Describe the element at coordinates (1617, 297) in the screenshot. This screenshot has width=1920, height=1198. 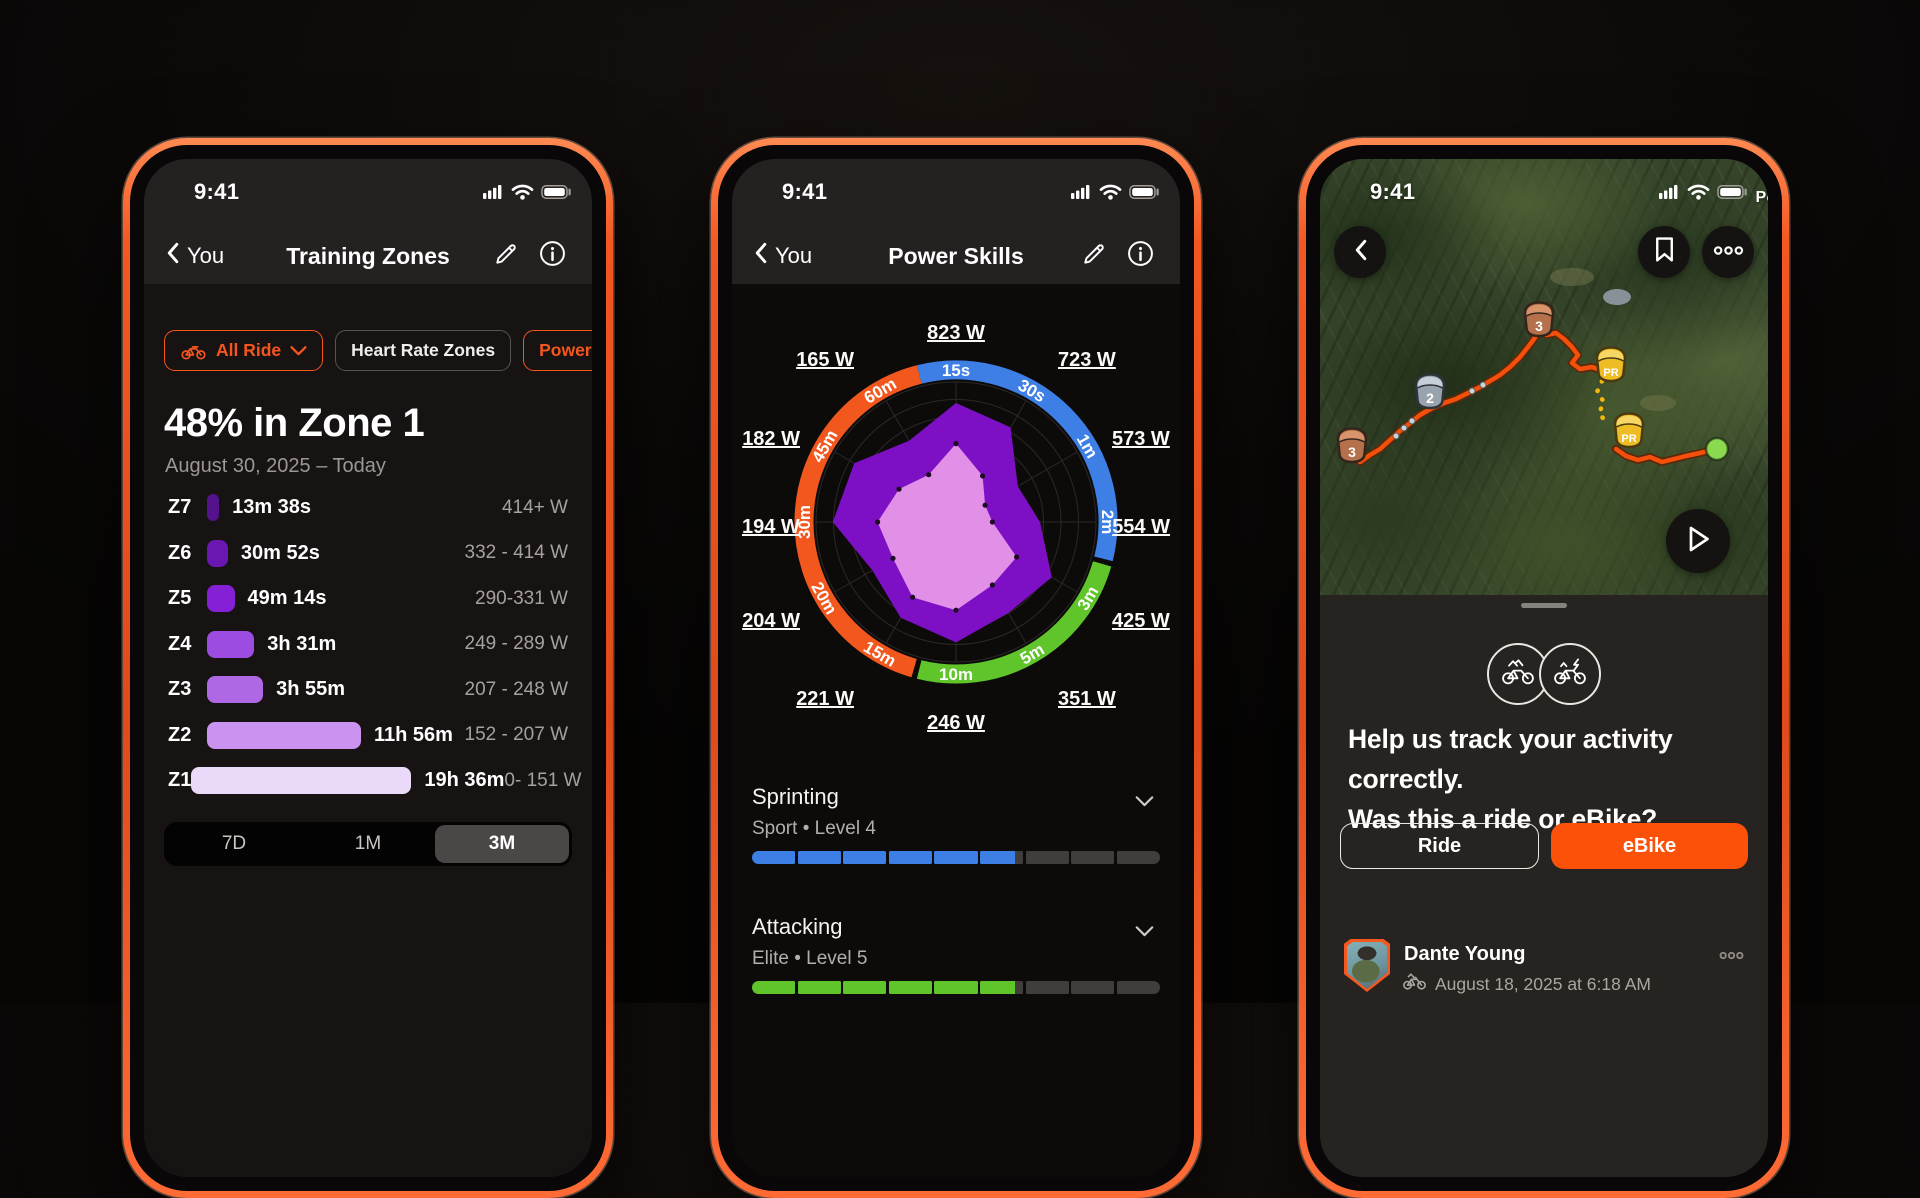
I see `map-lake` at that location.